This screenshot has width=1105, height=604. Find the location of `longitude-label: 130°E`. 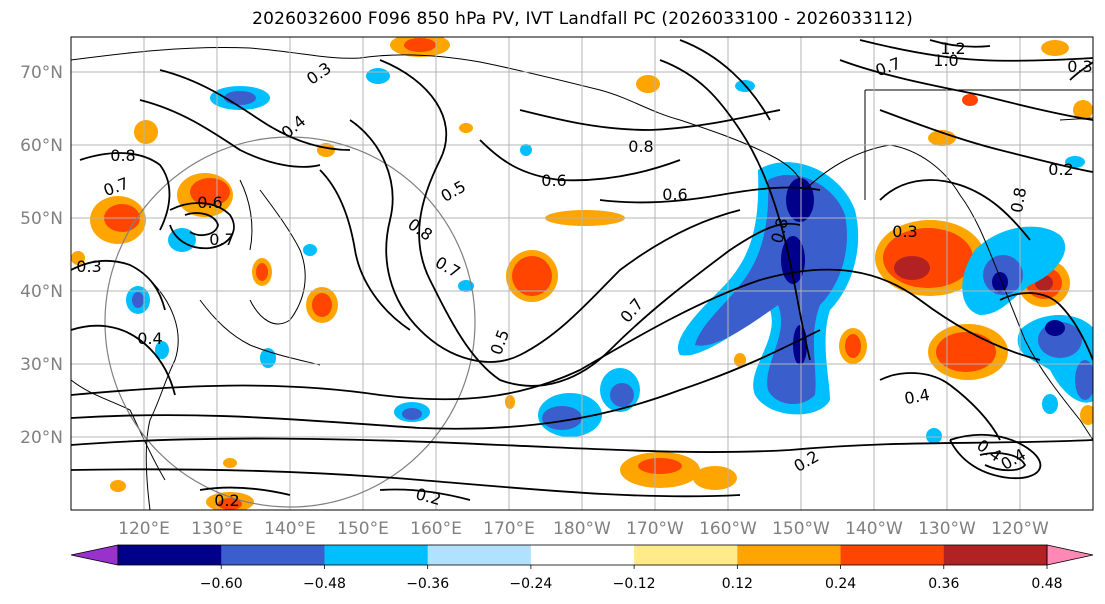

longitude-label: 130°E is located at coordinates (217, 529).